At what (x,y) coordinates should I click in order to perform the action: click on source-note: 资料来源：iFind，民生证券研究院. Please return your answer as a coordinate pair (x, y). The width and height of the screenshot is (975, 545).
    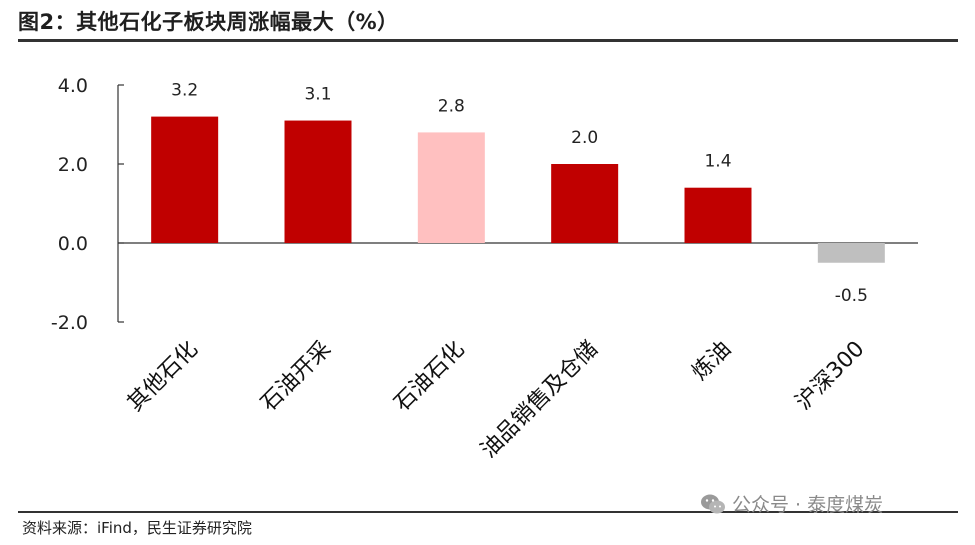
    Looking at the image, I should click on (137, 528).